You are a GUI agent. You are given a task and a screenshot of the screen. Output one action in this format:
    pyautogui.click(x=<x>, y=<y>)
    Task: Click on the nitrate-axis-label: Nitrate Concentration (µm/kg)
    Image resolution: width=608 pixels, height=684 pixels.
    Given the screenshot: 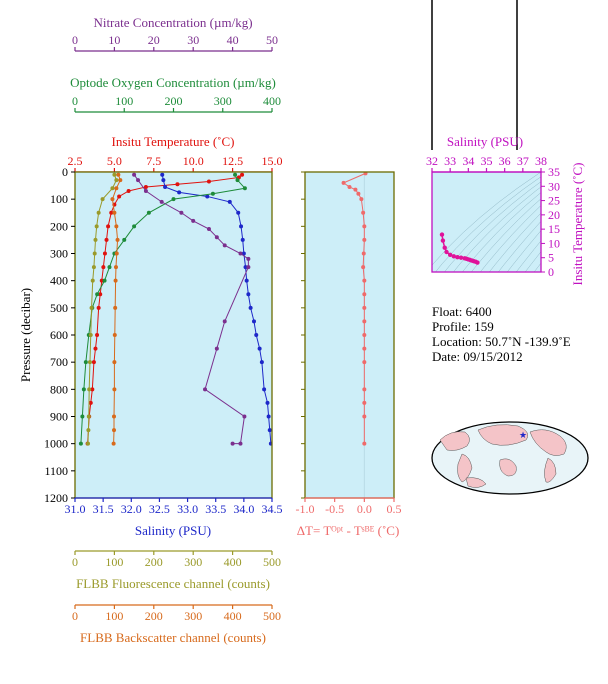 What is the action you would take?
    pyautogui.click(x=172, y=22)
    